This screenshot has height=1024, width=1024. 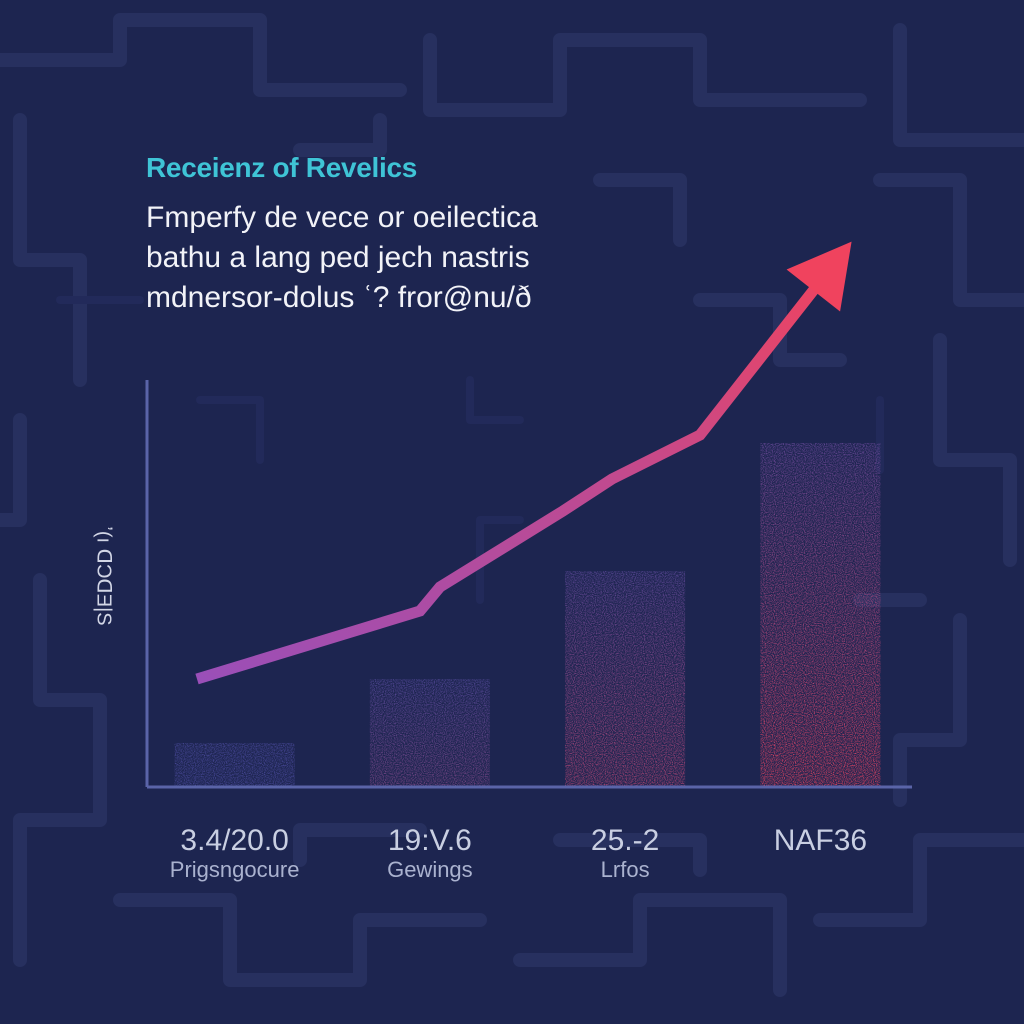 What do you see at coordinates (625, 869) in the screenshot?
I see `tick-label-3: Lrfos` at bounding box center [625, 869].